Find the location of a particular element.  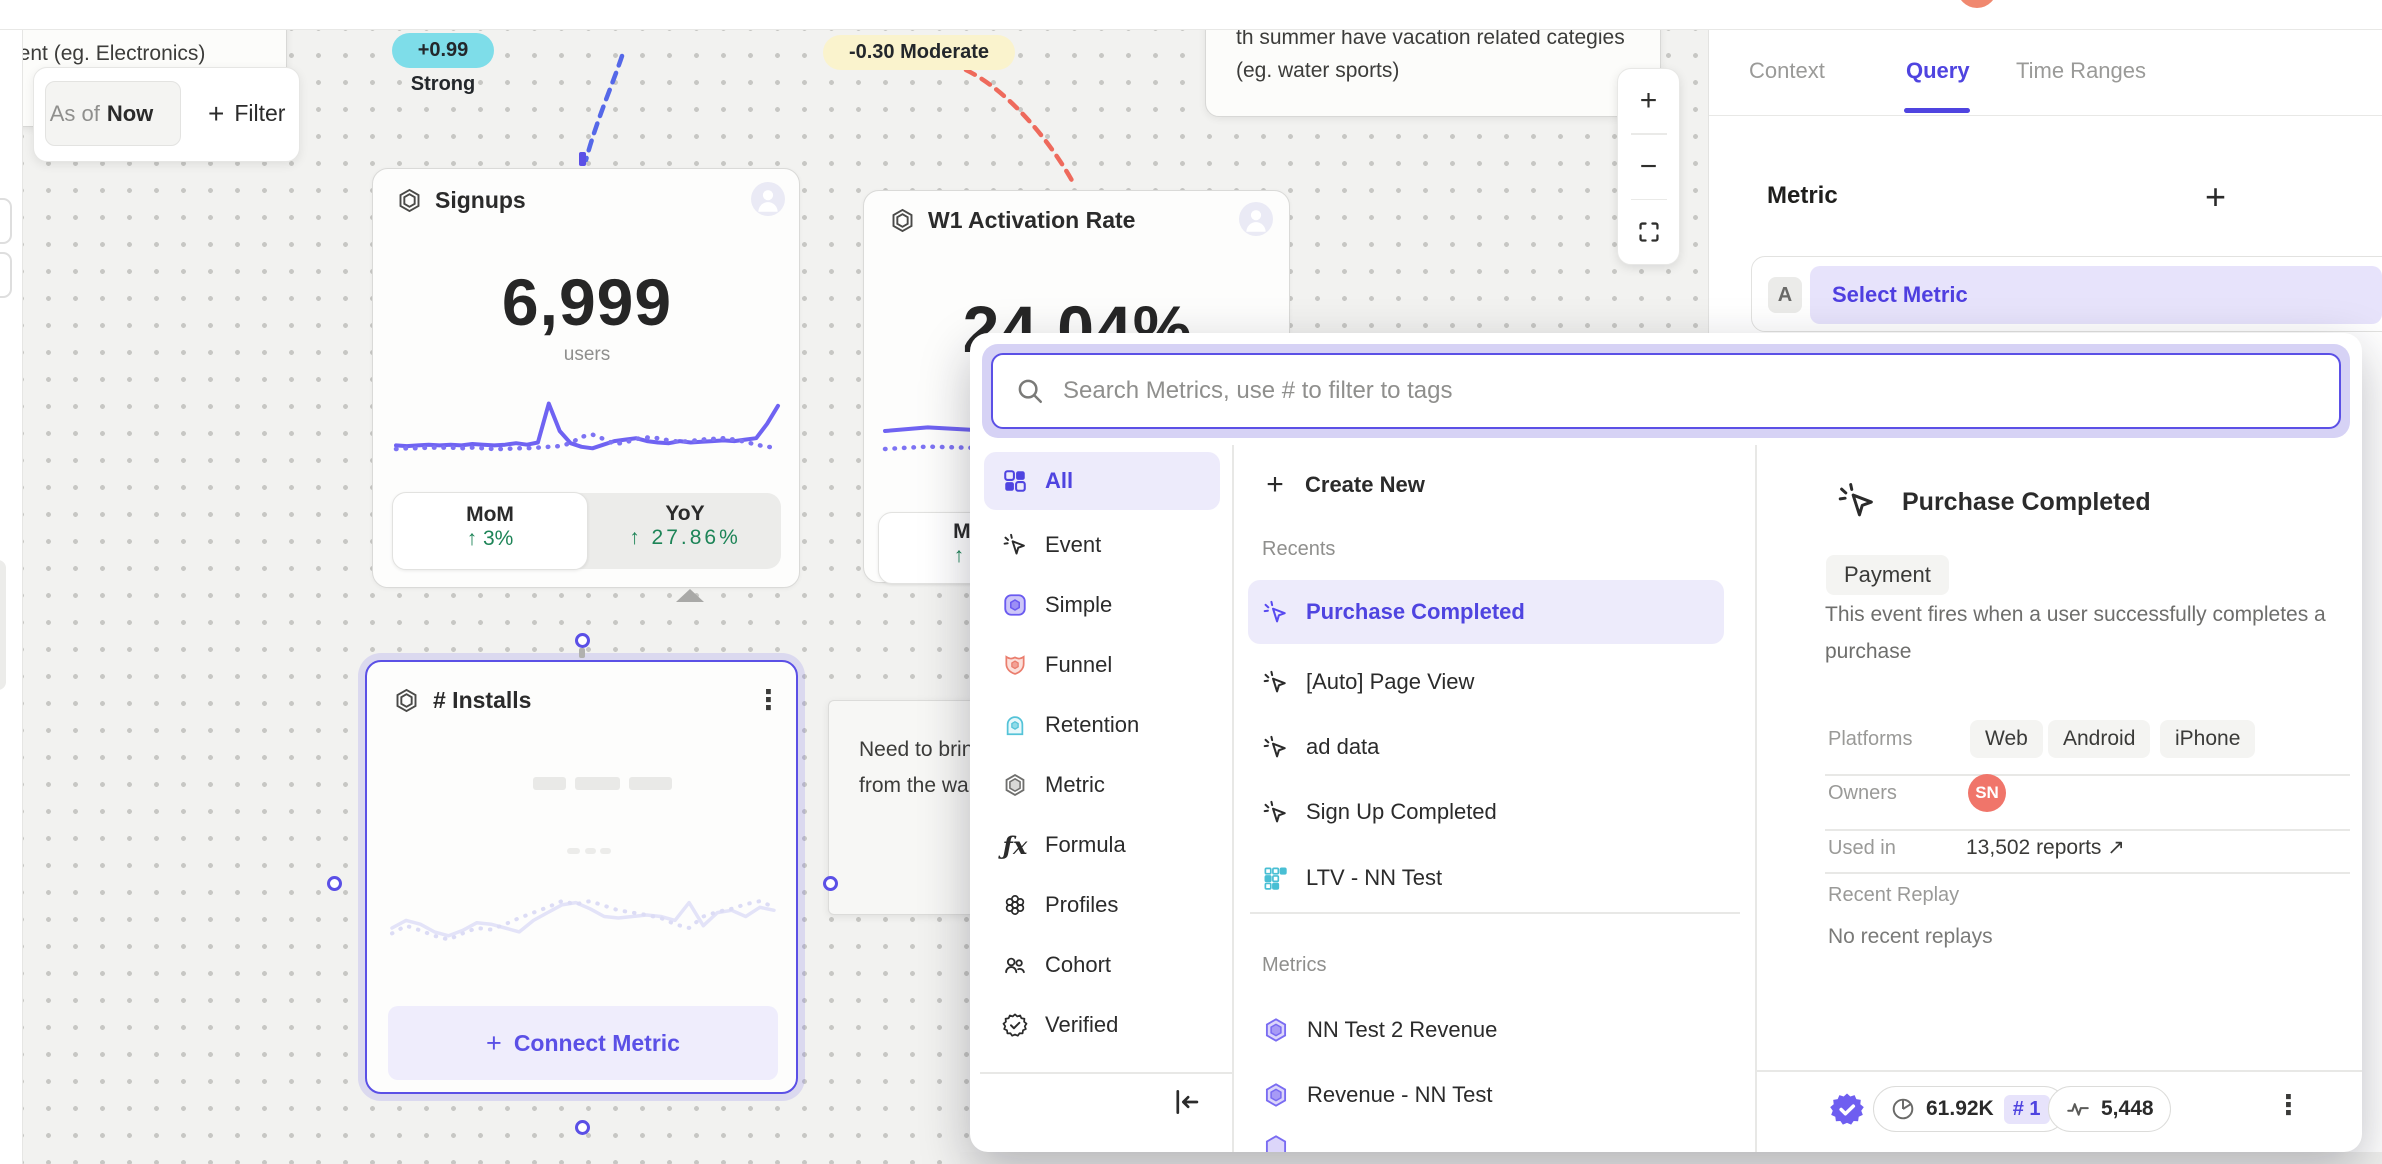

simple-icon is located at coordinates (1015, 605).